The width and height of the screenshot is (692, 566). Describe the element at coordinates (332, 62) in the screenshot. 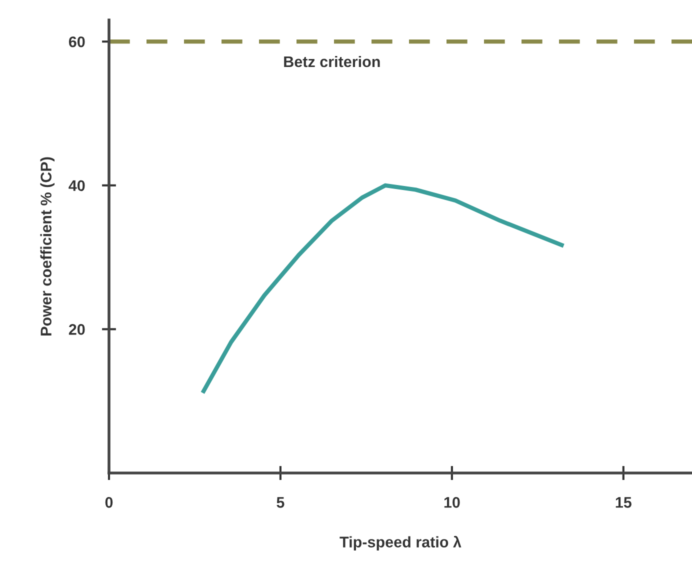

I see `ref-line-label: Betz criterion` at that location.